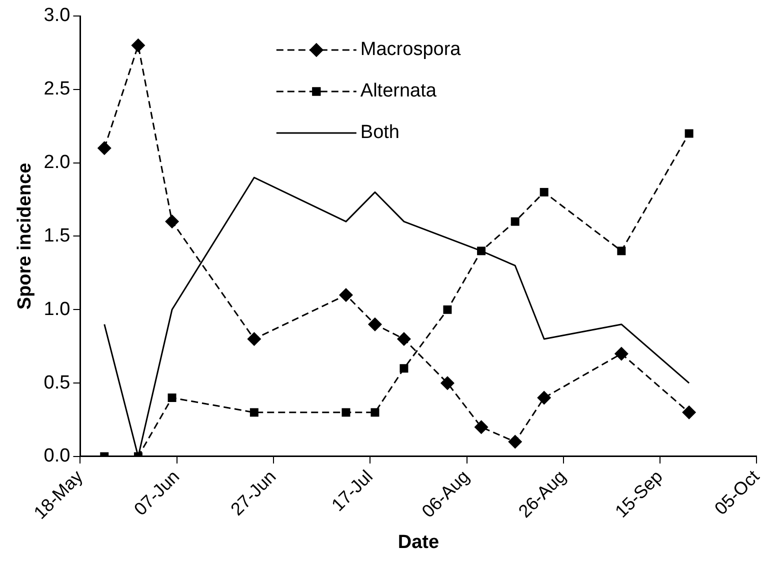 Image resolution: width=775 pixels, height=564 pixels. What do you see at coordinates (398, 91) in the screenshot?
I see `legend-label: Alternata` at bounding box center [398, 91].